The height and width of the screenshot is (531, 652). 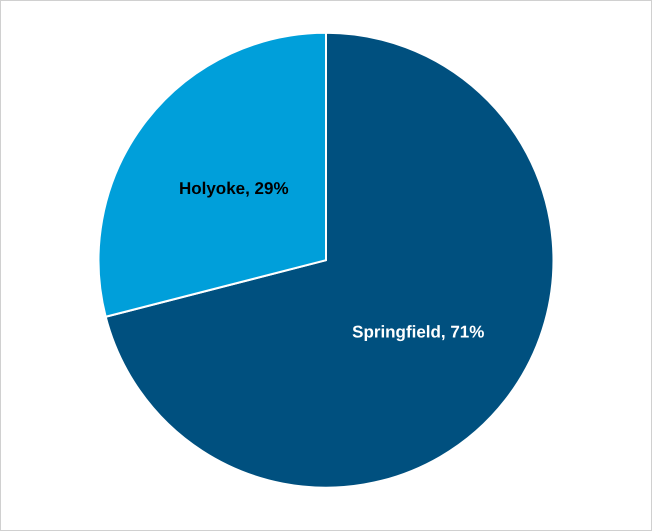 I want to click on slice-label: Springfield, 71%, so click(x=418, y=332).